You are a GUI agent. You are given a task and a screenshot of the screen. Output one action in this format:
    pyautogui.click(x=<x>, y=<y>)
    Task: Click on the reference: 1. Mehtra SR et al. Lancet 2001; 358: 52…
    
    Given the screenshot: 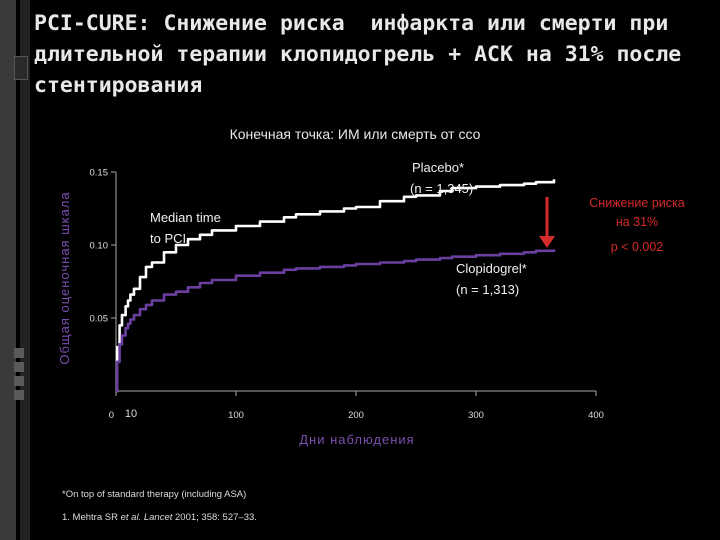 What is the action you would take?
    pyautogui.click(x=159, y=517)
    